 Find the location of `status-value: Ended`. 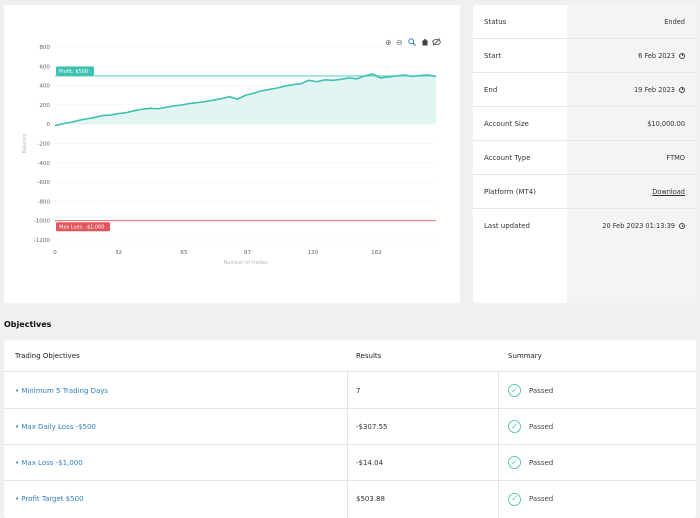

status-value: Ended is located at coordinates (674, 21).